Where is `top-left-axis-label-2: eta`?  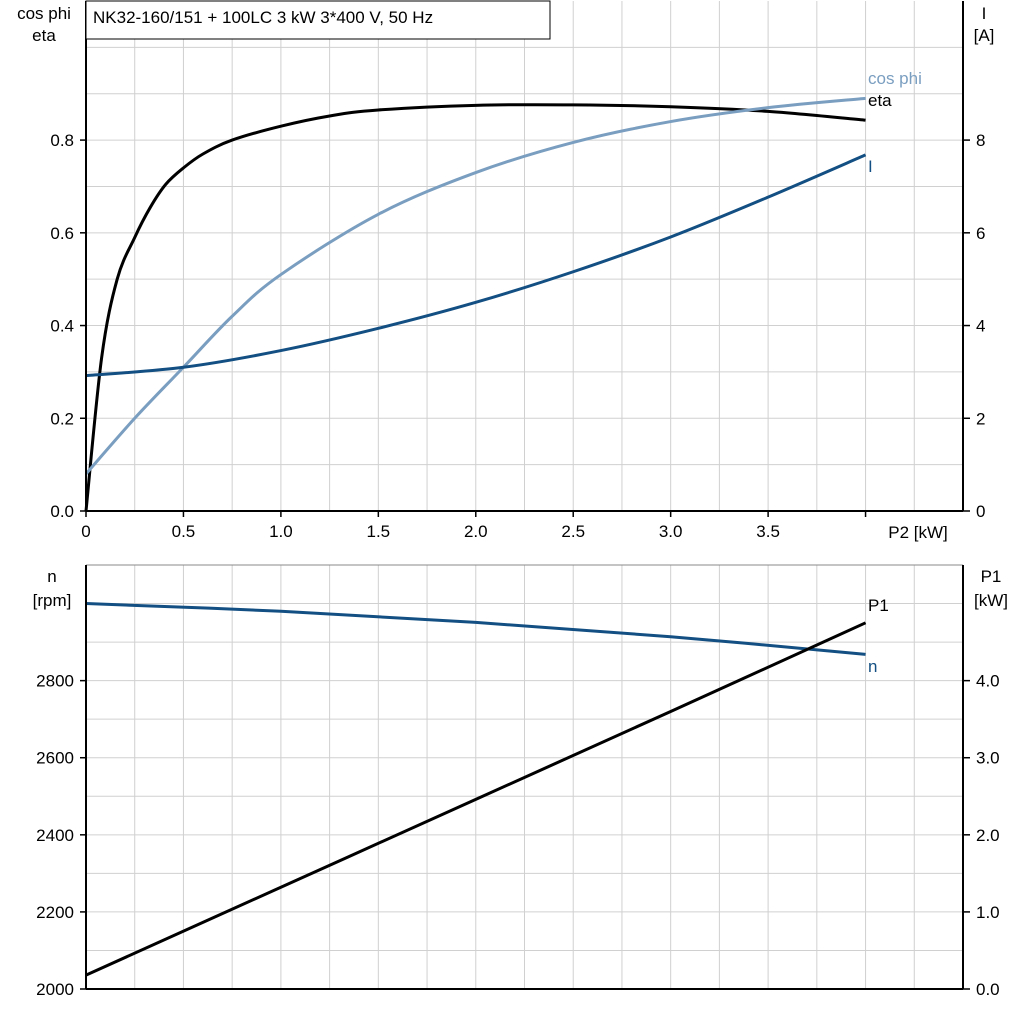 top-left-axis-label-2: eta is located at coordinates (44, 35).